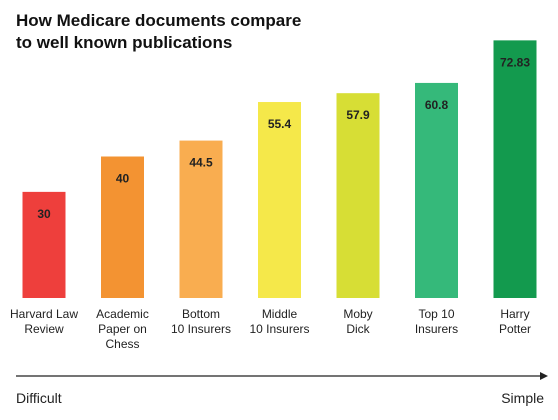 This screenshot has height=420, width=558. Describe the element at coordinates (515, 62) in the screenshot. I see `value-label-6: 72.83` at that location.